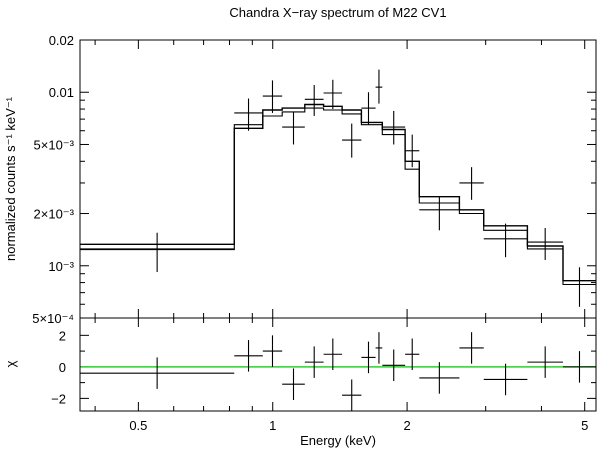  I want to click on y-tick-label: 5×10⁻⁴, so click(53, 318).